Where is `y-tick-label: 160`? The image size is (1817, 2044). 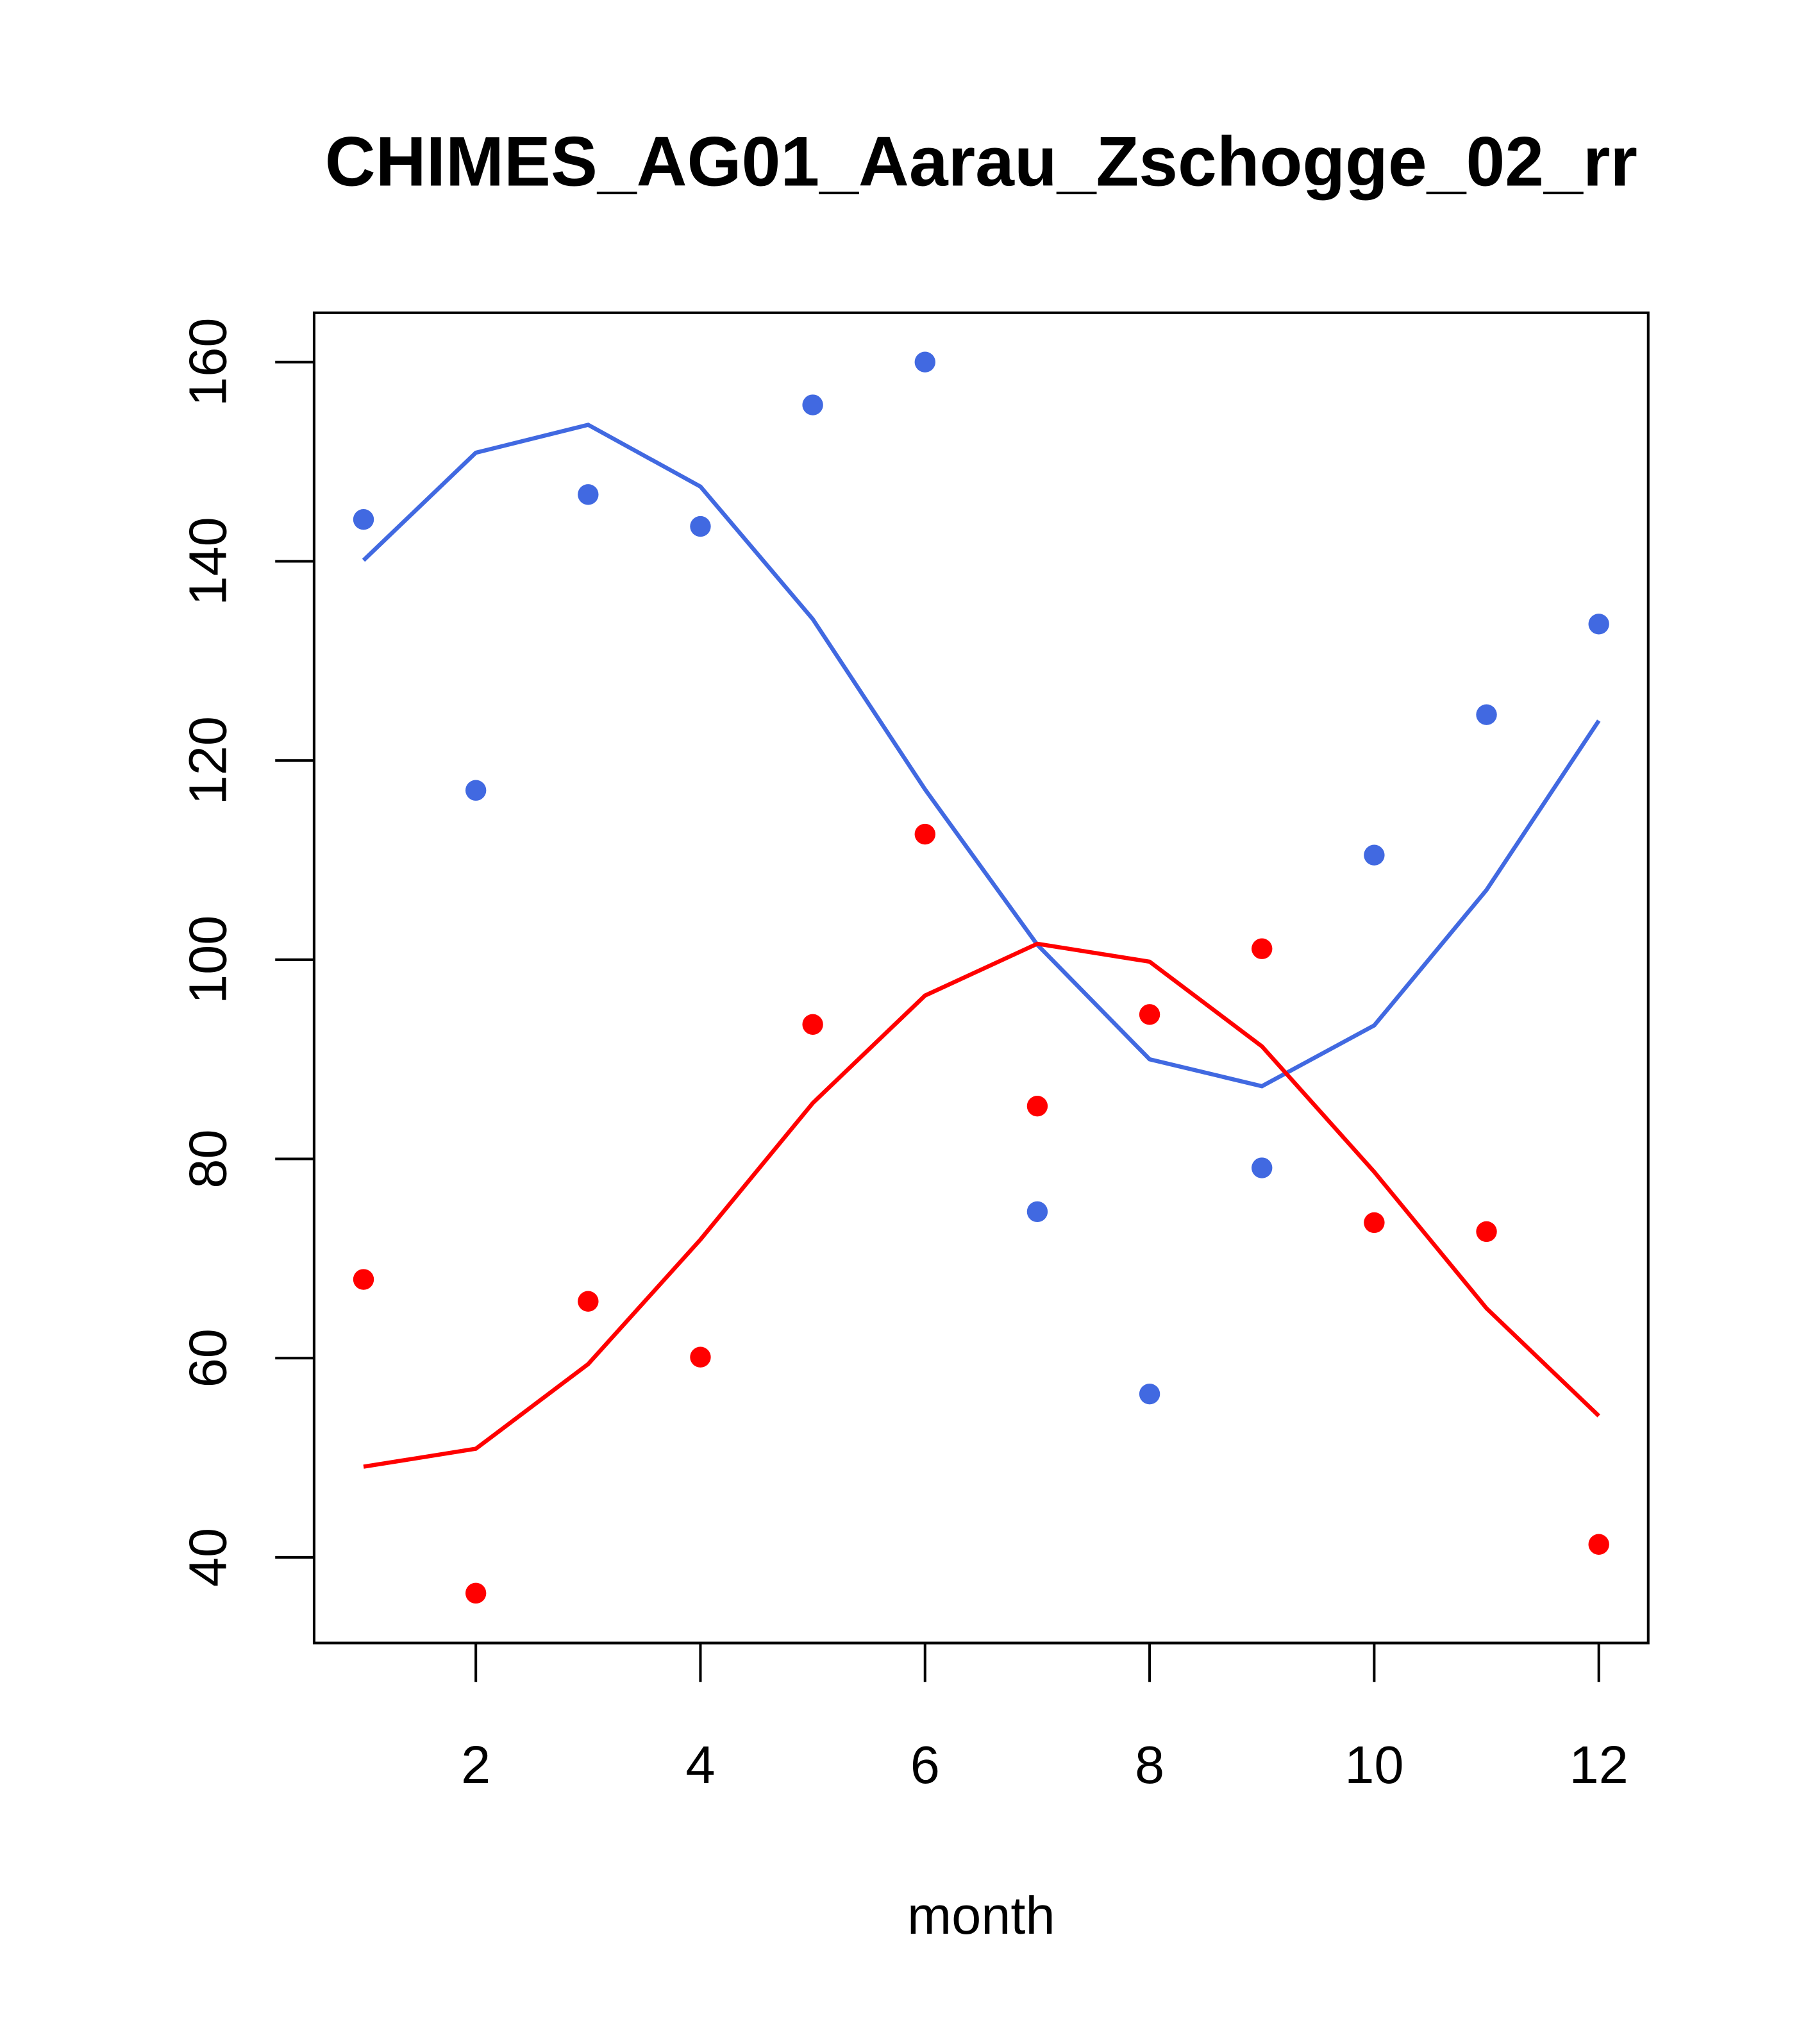 y-tick-label: 160 is located at coordinates (208, 361).